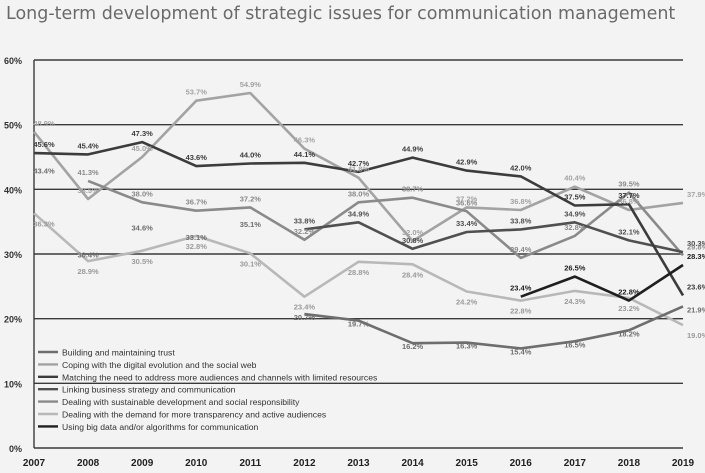 This screenshot has height=473, width=705. Describe the element at coordinates (575, 301) in the screenshot. I see `data-label: 24.3%` at that location.